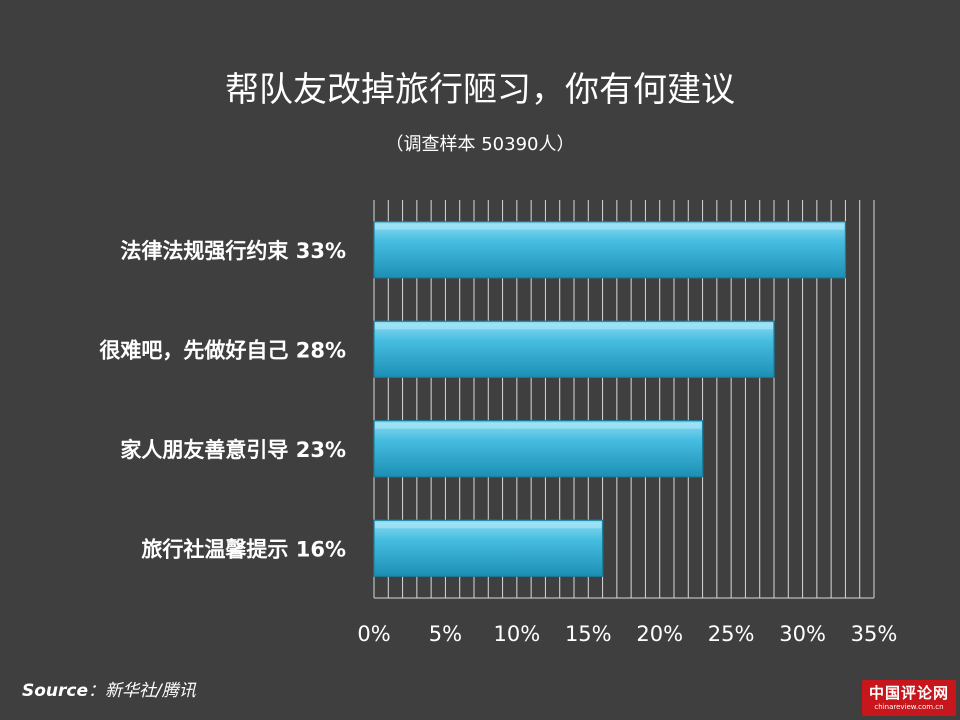  Describe the element at coordinates (802, 634) in the screenshot. I see `x-tick-label: 30%` at that location.